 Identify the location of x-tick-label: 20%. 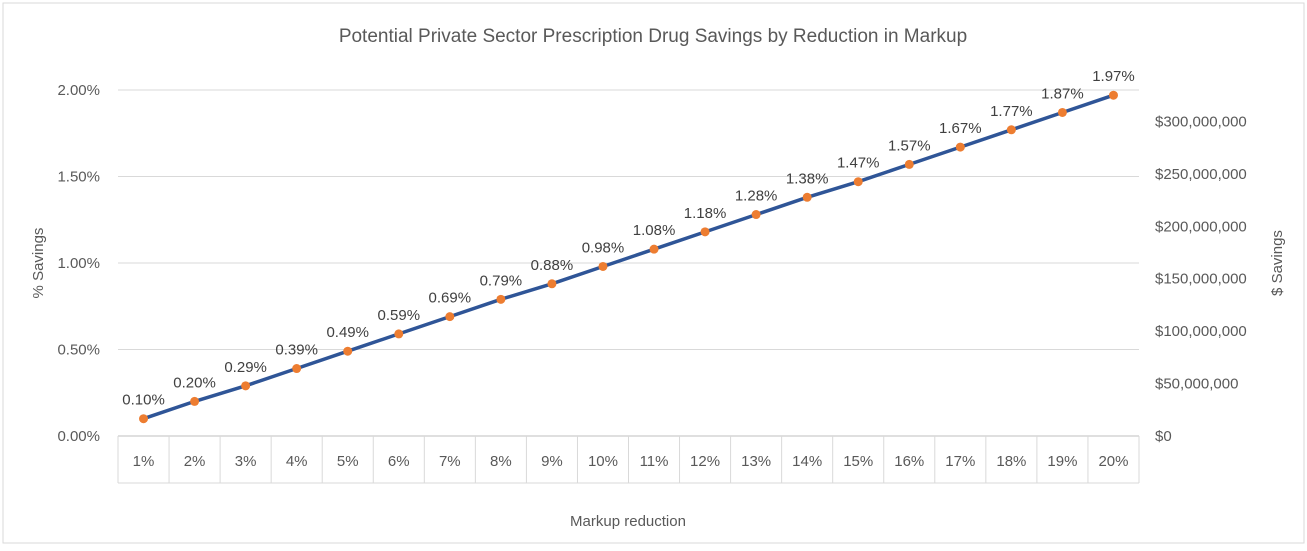
(1113, 461).